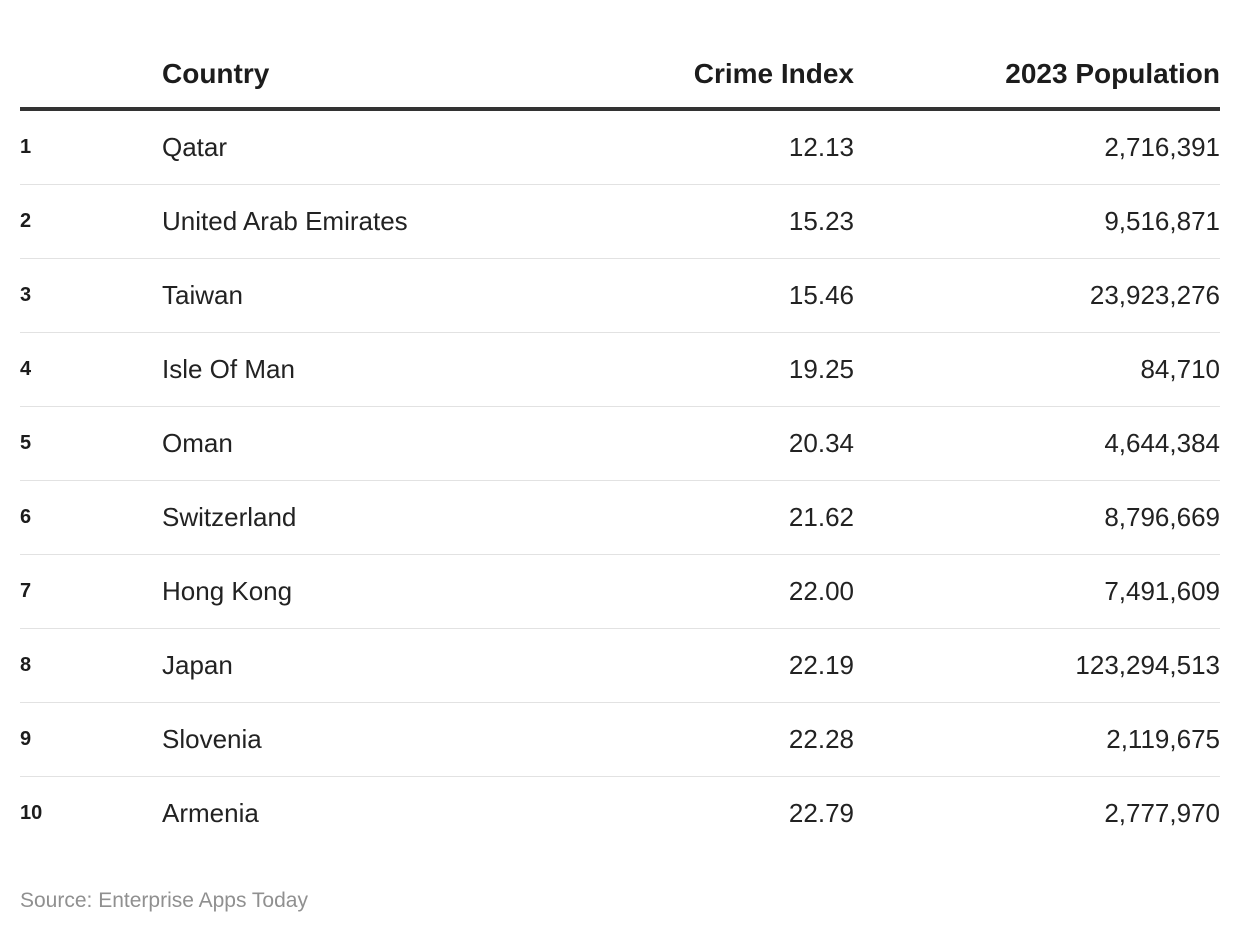  I want to click on rank-cell: 6, so click(91, 517).